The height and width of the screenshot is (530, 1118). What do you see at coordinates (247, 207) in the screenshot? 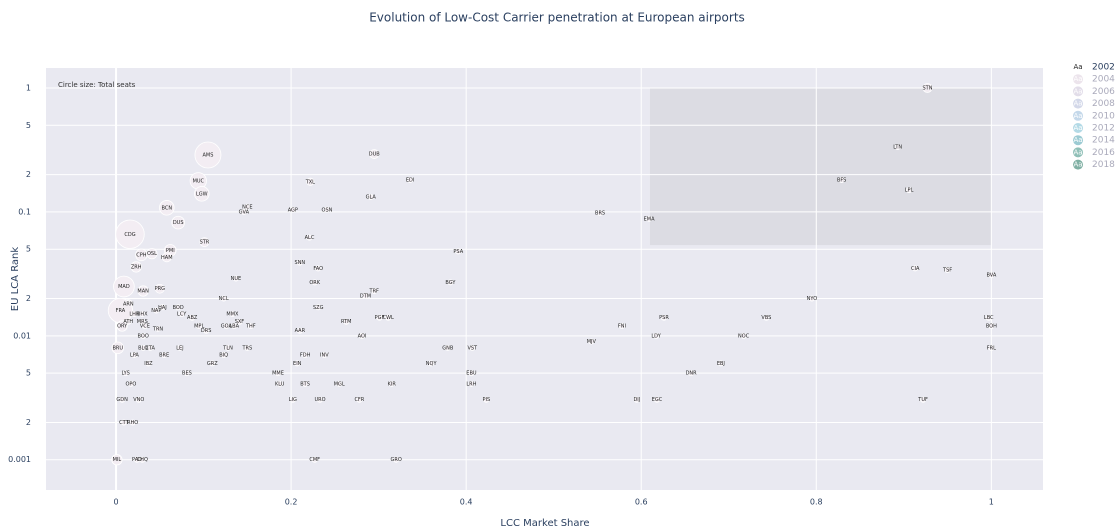
I see `point-label: NCE` at bounding box center [247, 207].